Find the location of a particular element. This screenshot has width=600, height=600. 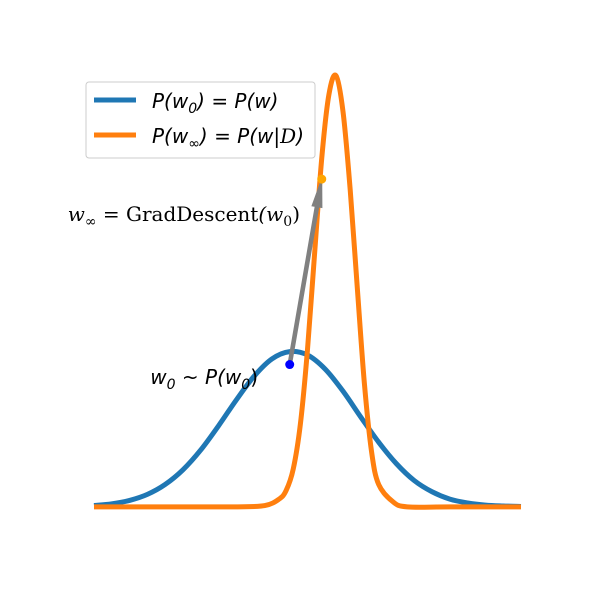

legend-label-posterior: P(w∞) = P(w|D) is located at coordinates (228, 138).